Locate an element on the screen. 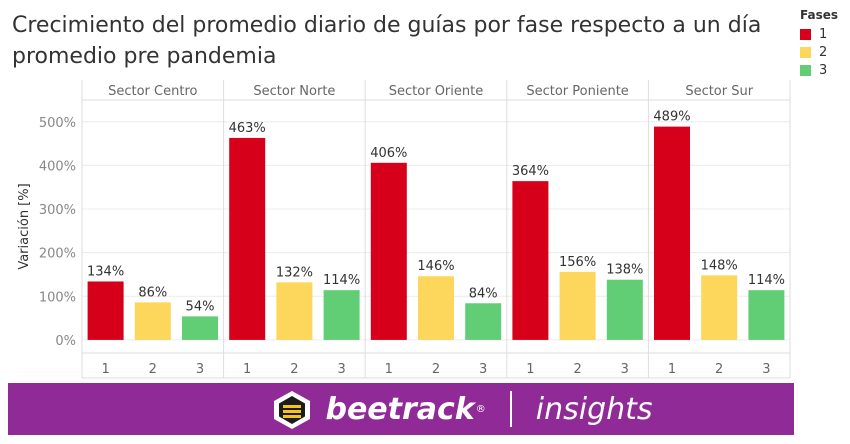  data-label: 463% is located at coordinates (247, 128).